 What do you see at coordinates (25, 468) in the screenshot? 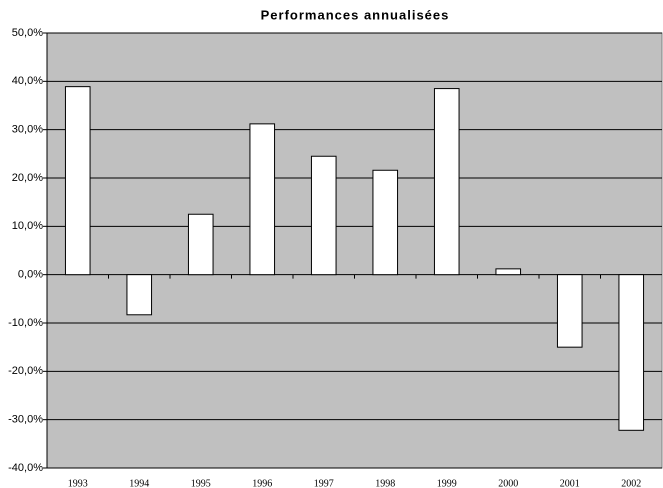
I see `y-tick-label: -40,0%` at bounding box center [25, 468].